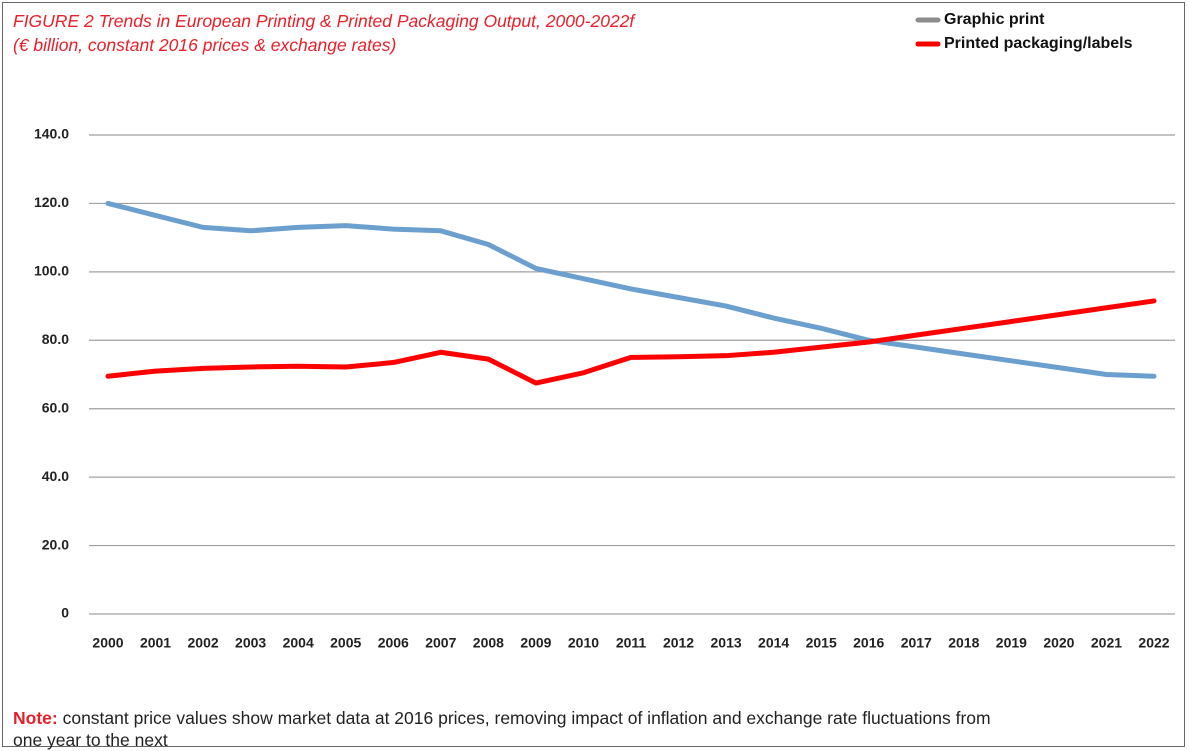  I want to click on x-tick-label: 2018, so click(963, 643).